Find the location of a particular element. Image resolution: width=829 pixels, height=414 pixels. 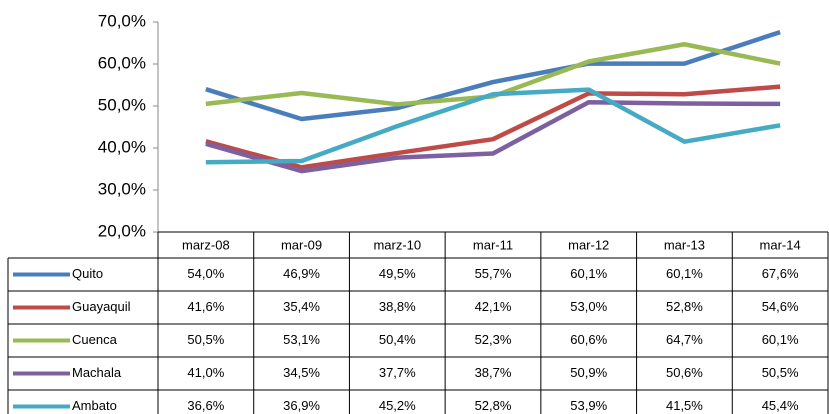

data-label: 36,9% is located at coordinates (301, 405).